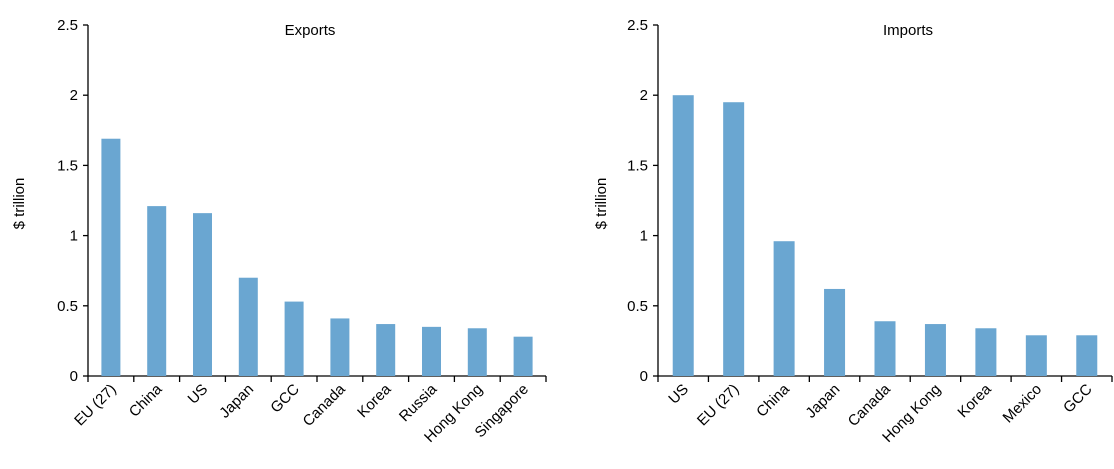  Describe the element at coordinates (908, 30) in the screenshot. I see `chart-title: Imports` at that location.